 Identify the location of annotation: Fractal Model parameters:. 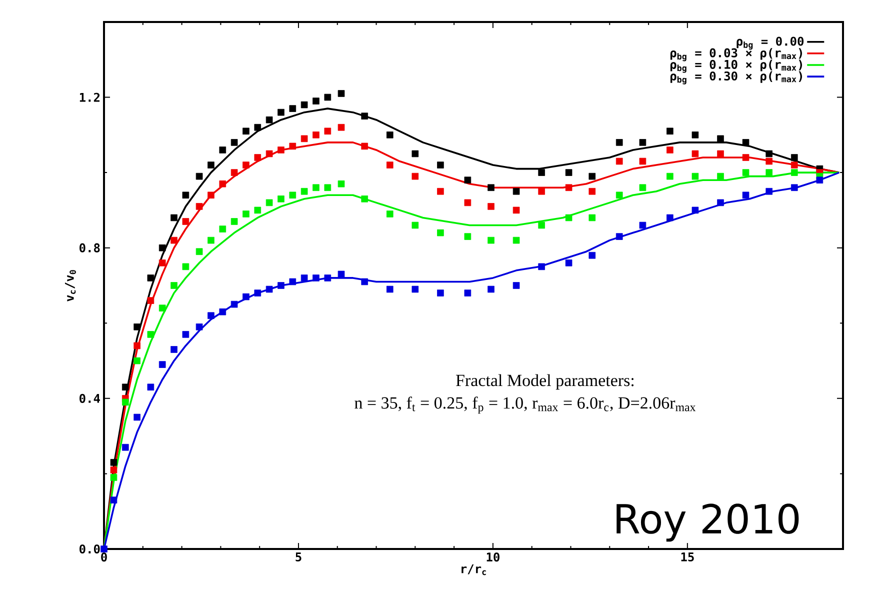
(545, 382).